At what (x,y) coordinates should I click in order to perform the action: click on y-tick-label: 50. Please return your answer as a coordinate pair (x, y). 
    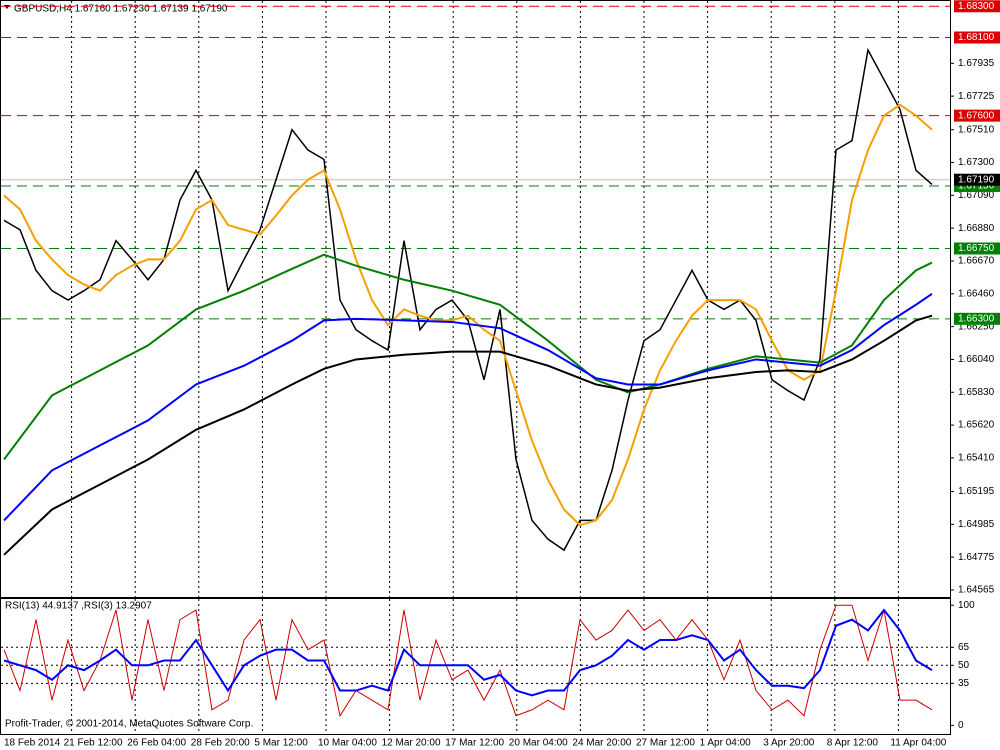
    Looking at the image, I should click on (964, 665).